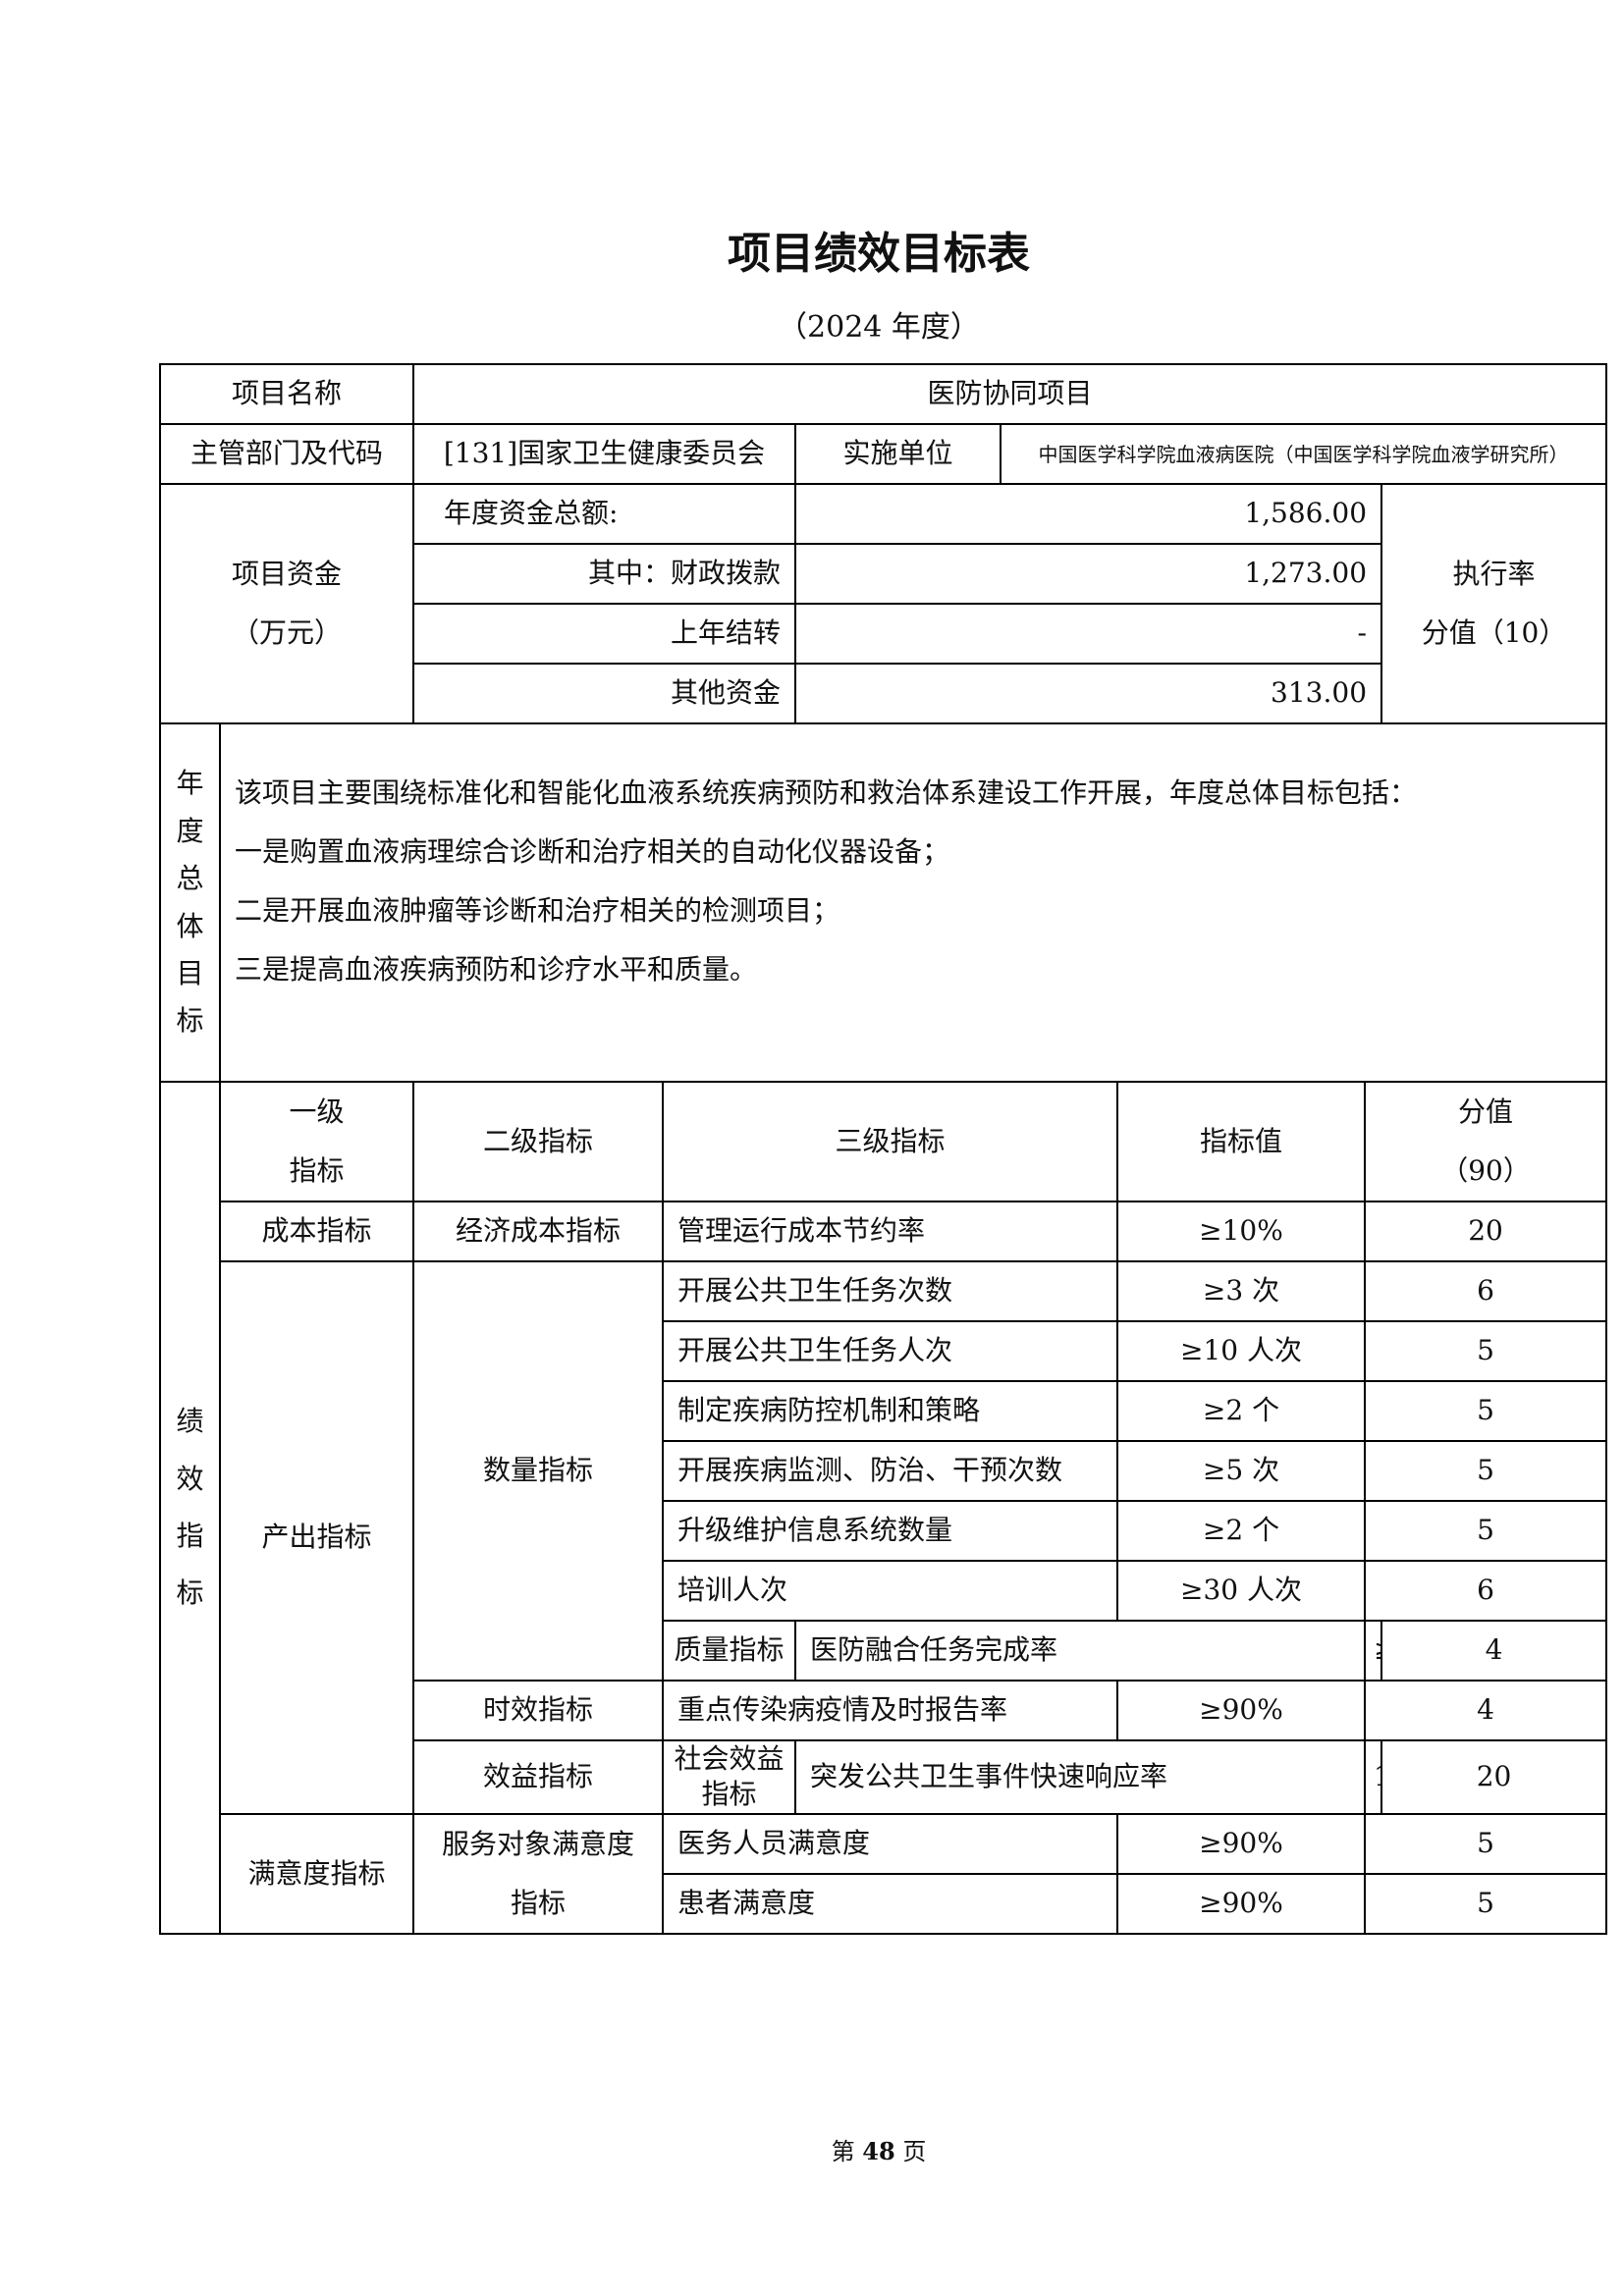  I want to click on fund-row: 上年结转 -, so click(883, 634).